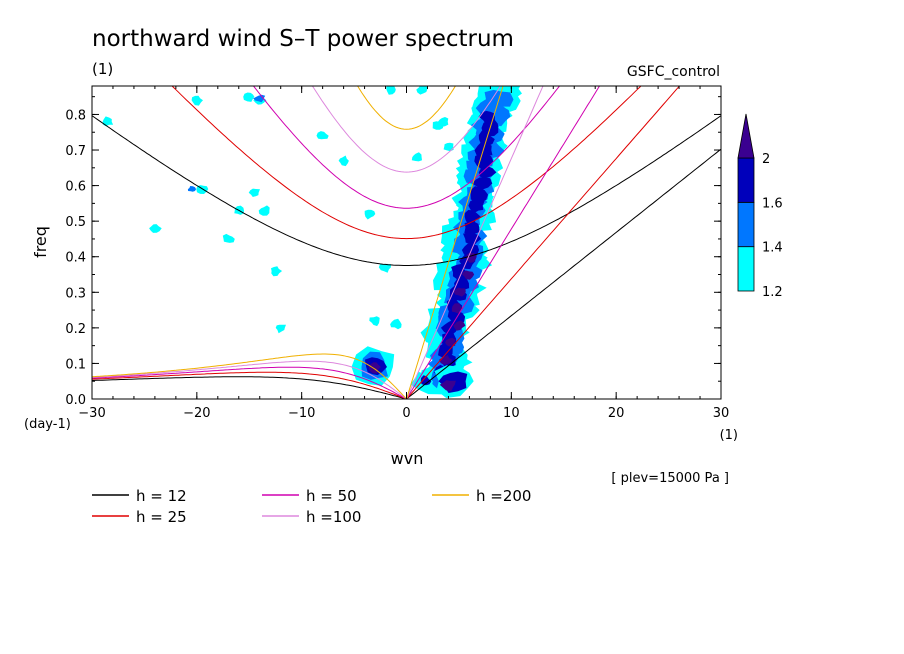 Image resolution: width=904 pixels, height=654 pixels. What do you see at coordinates (196, 413) in the screenshot?
I see `x-tick-label: −20` at bounding box center [196, 413].